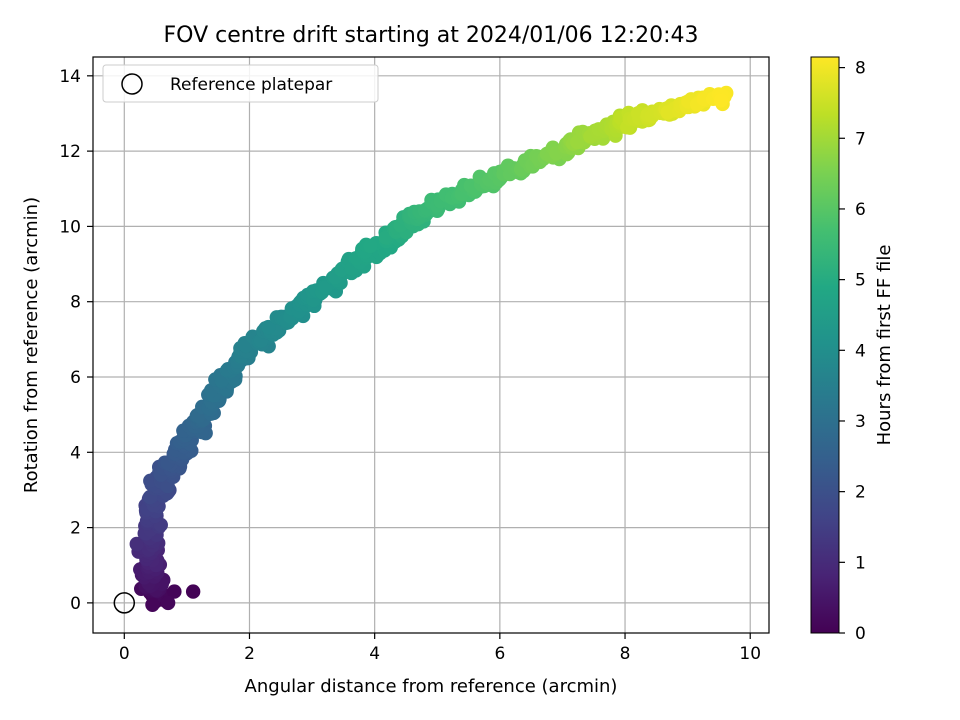  What do you see at coordinates (860, 634) in the screenshot?
I see `colorbar-tick-label: 0` at bounding box center [860, 634].